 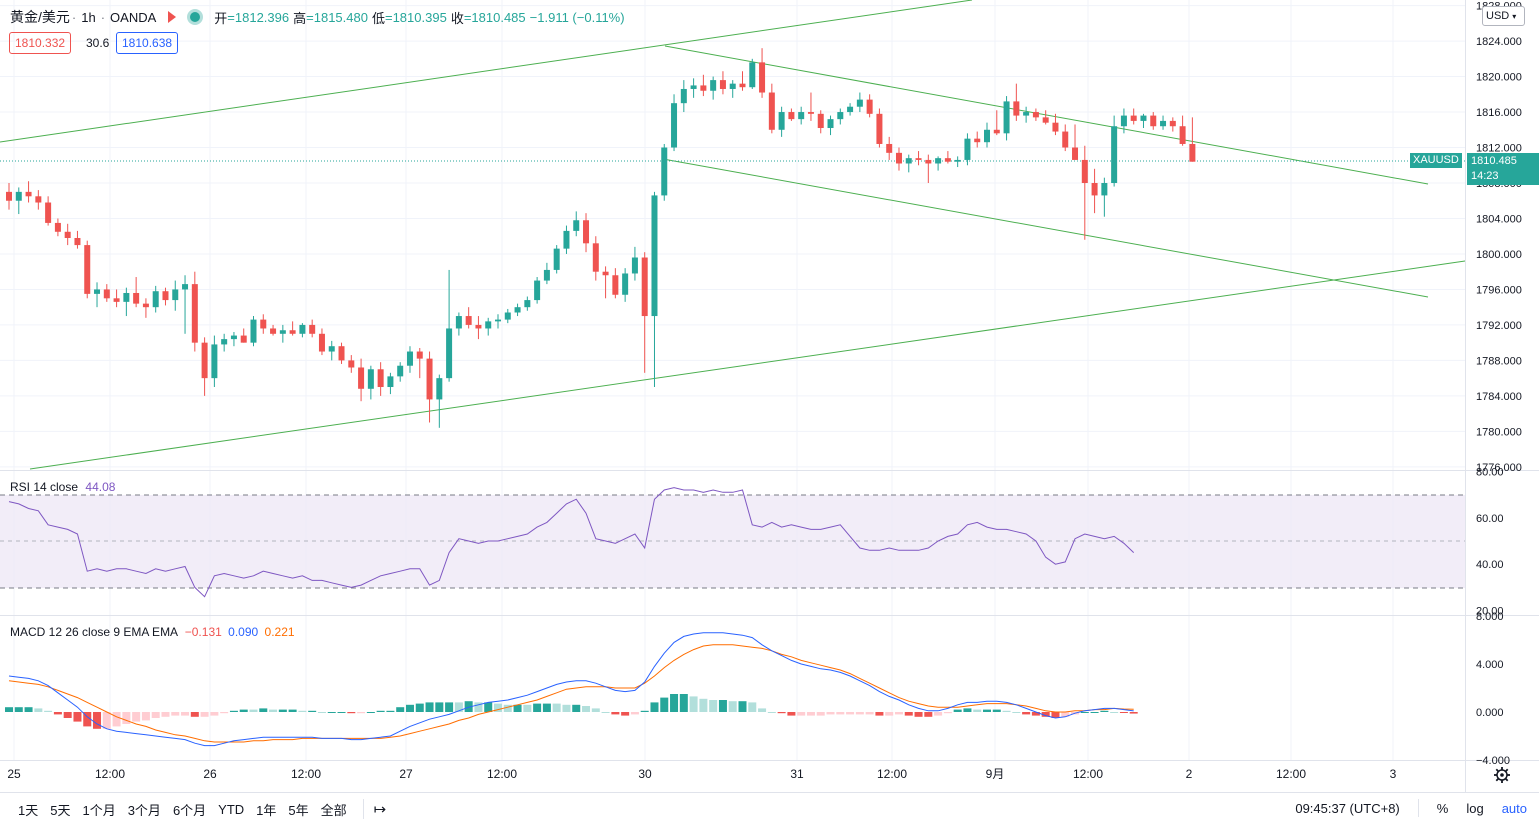 What do you see at coordinates (300, 18) in the screenshot?
I see `high-label: 高` at bounding box center [300, 18].